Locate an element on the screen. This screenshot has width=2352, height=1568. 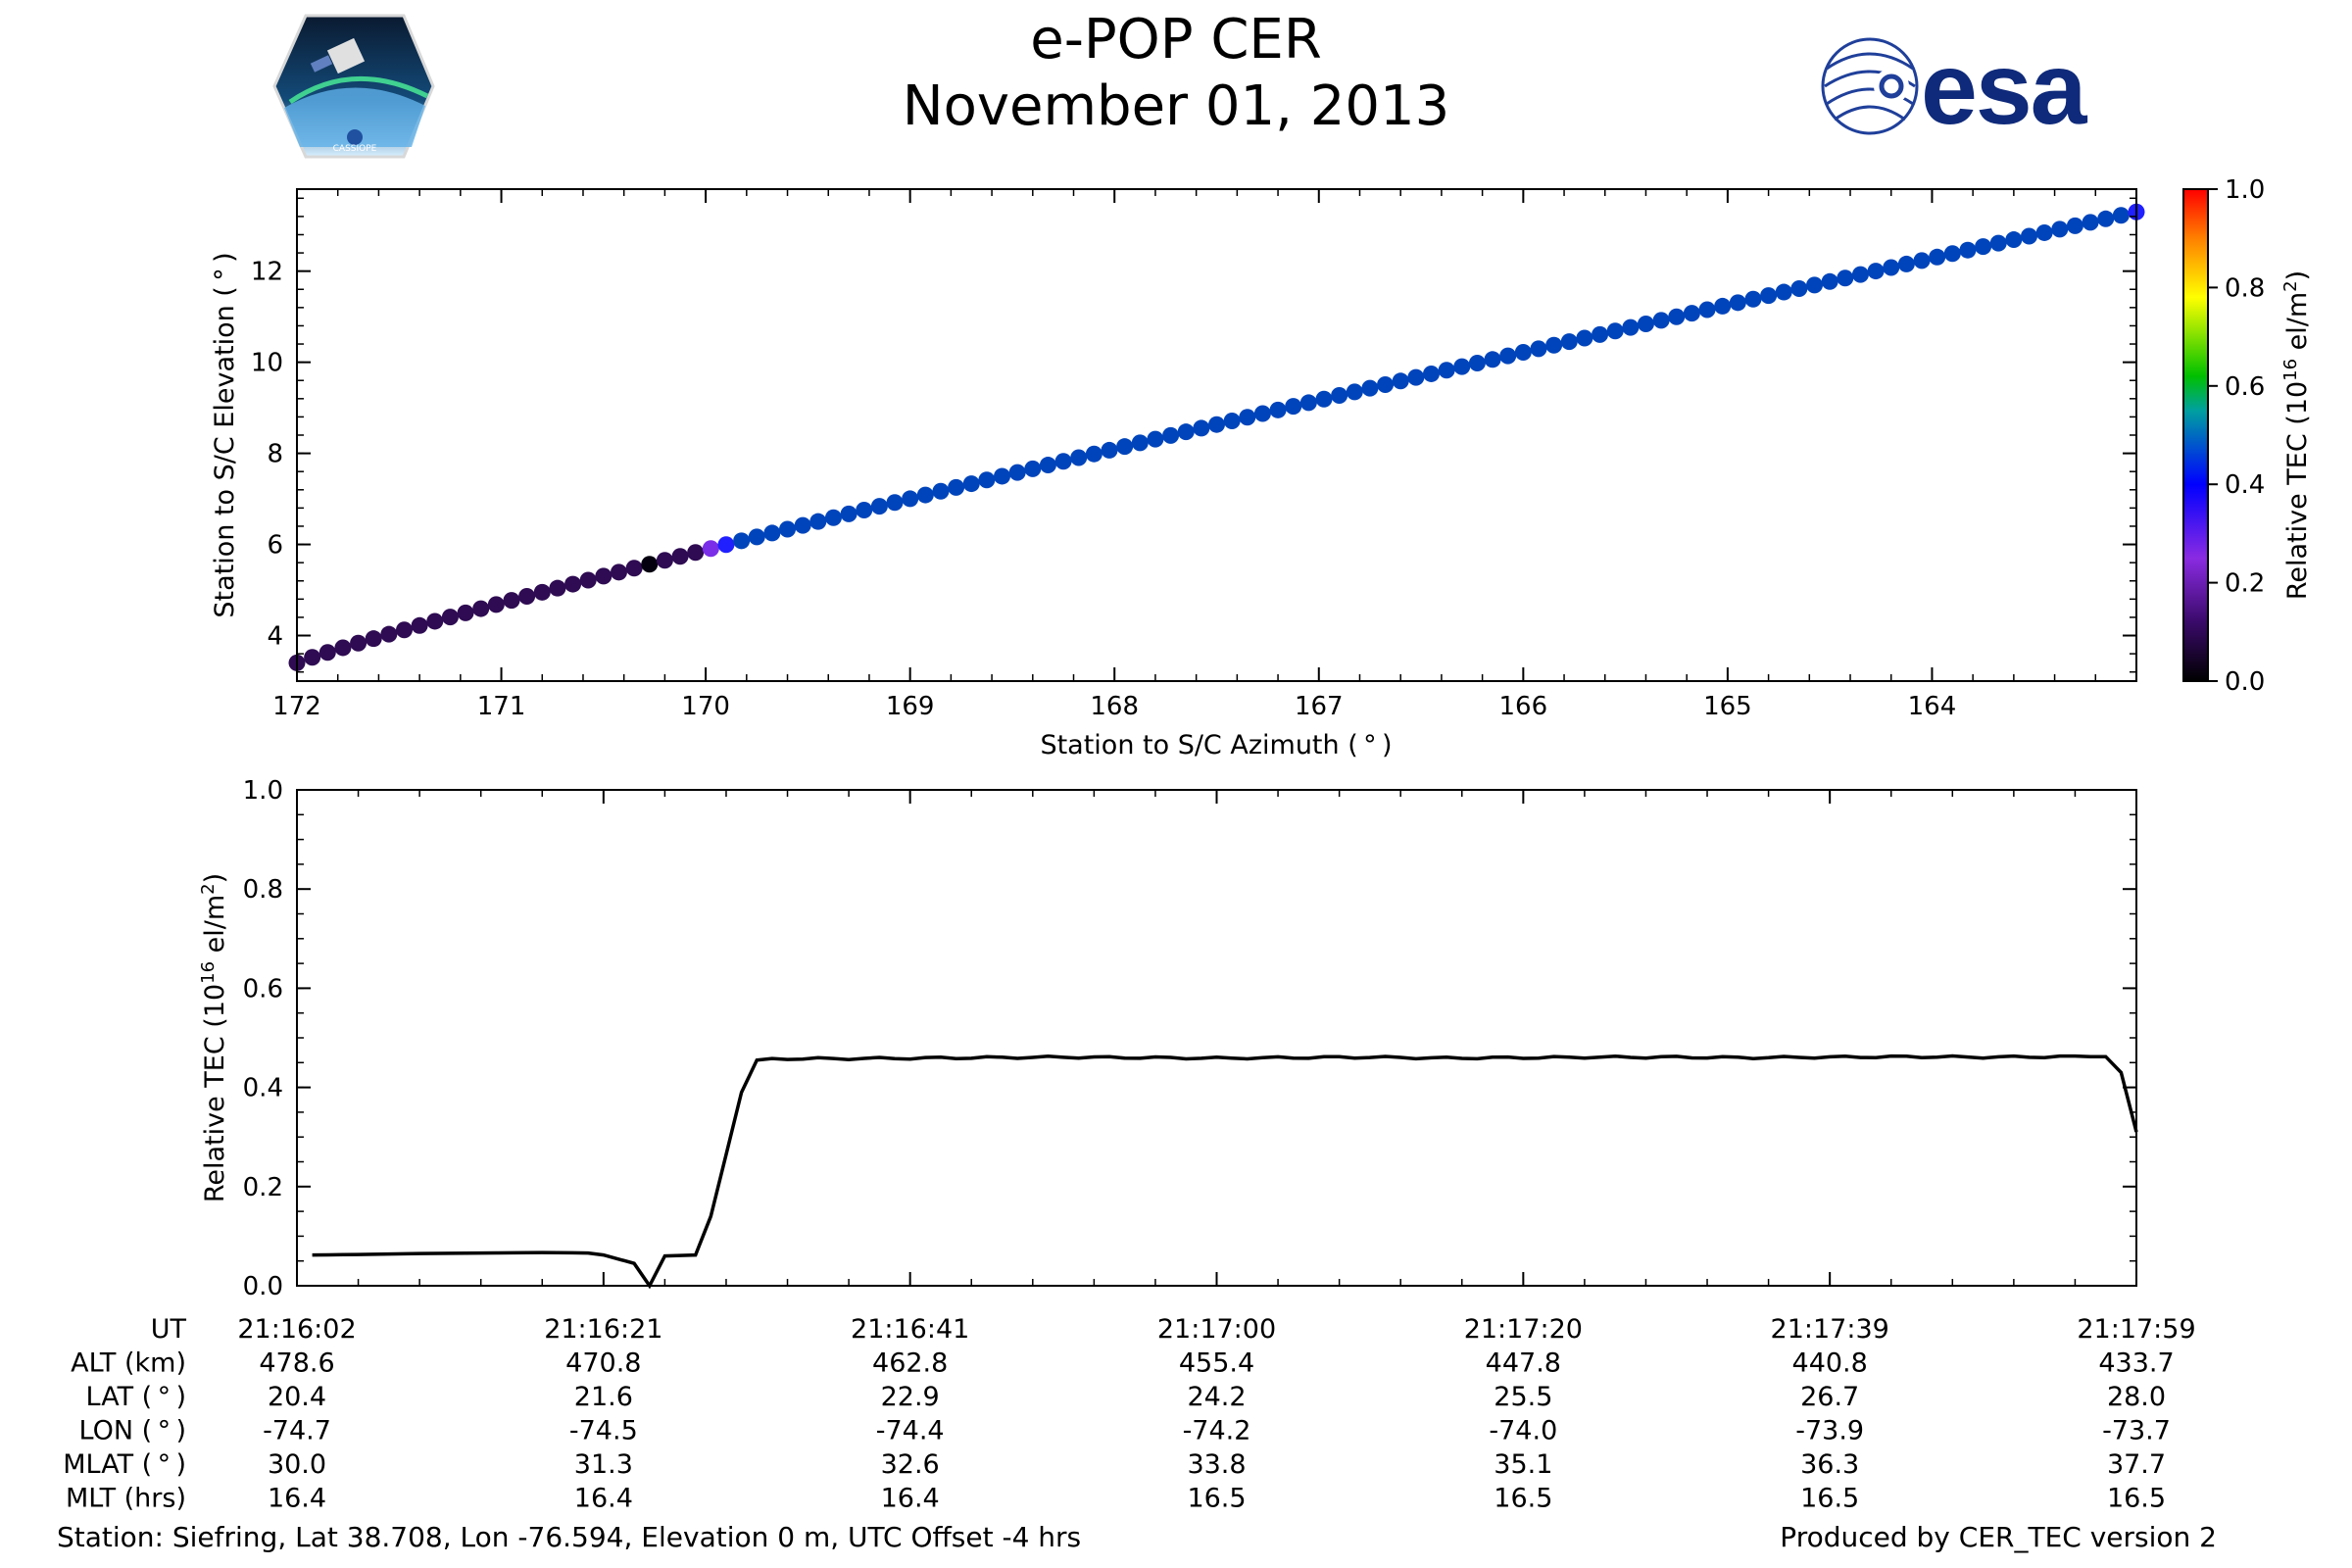
tec-series-line is located at coordinates (1225, 1172).